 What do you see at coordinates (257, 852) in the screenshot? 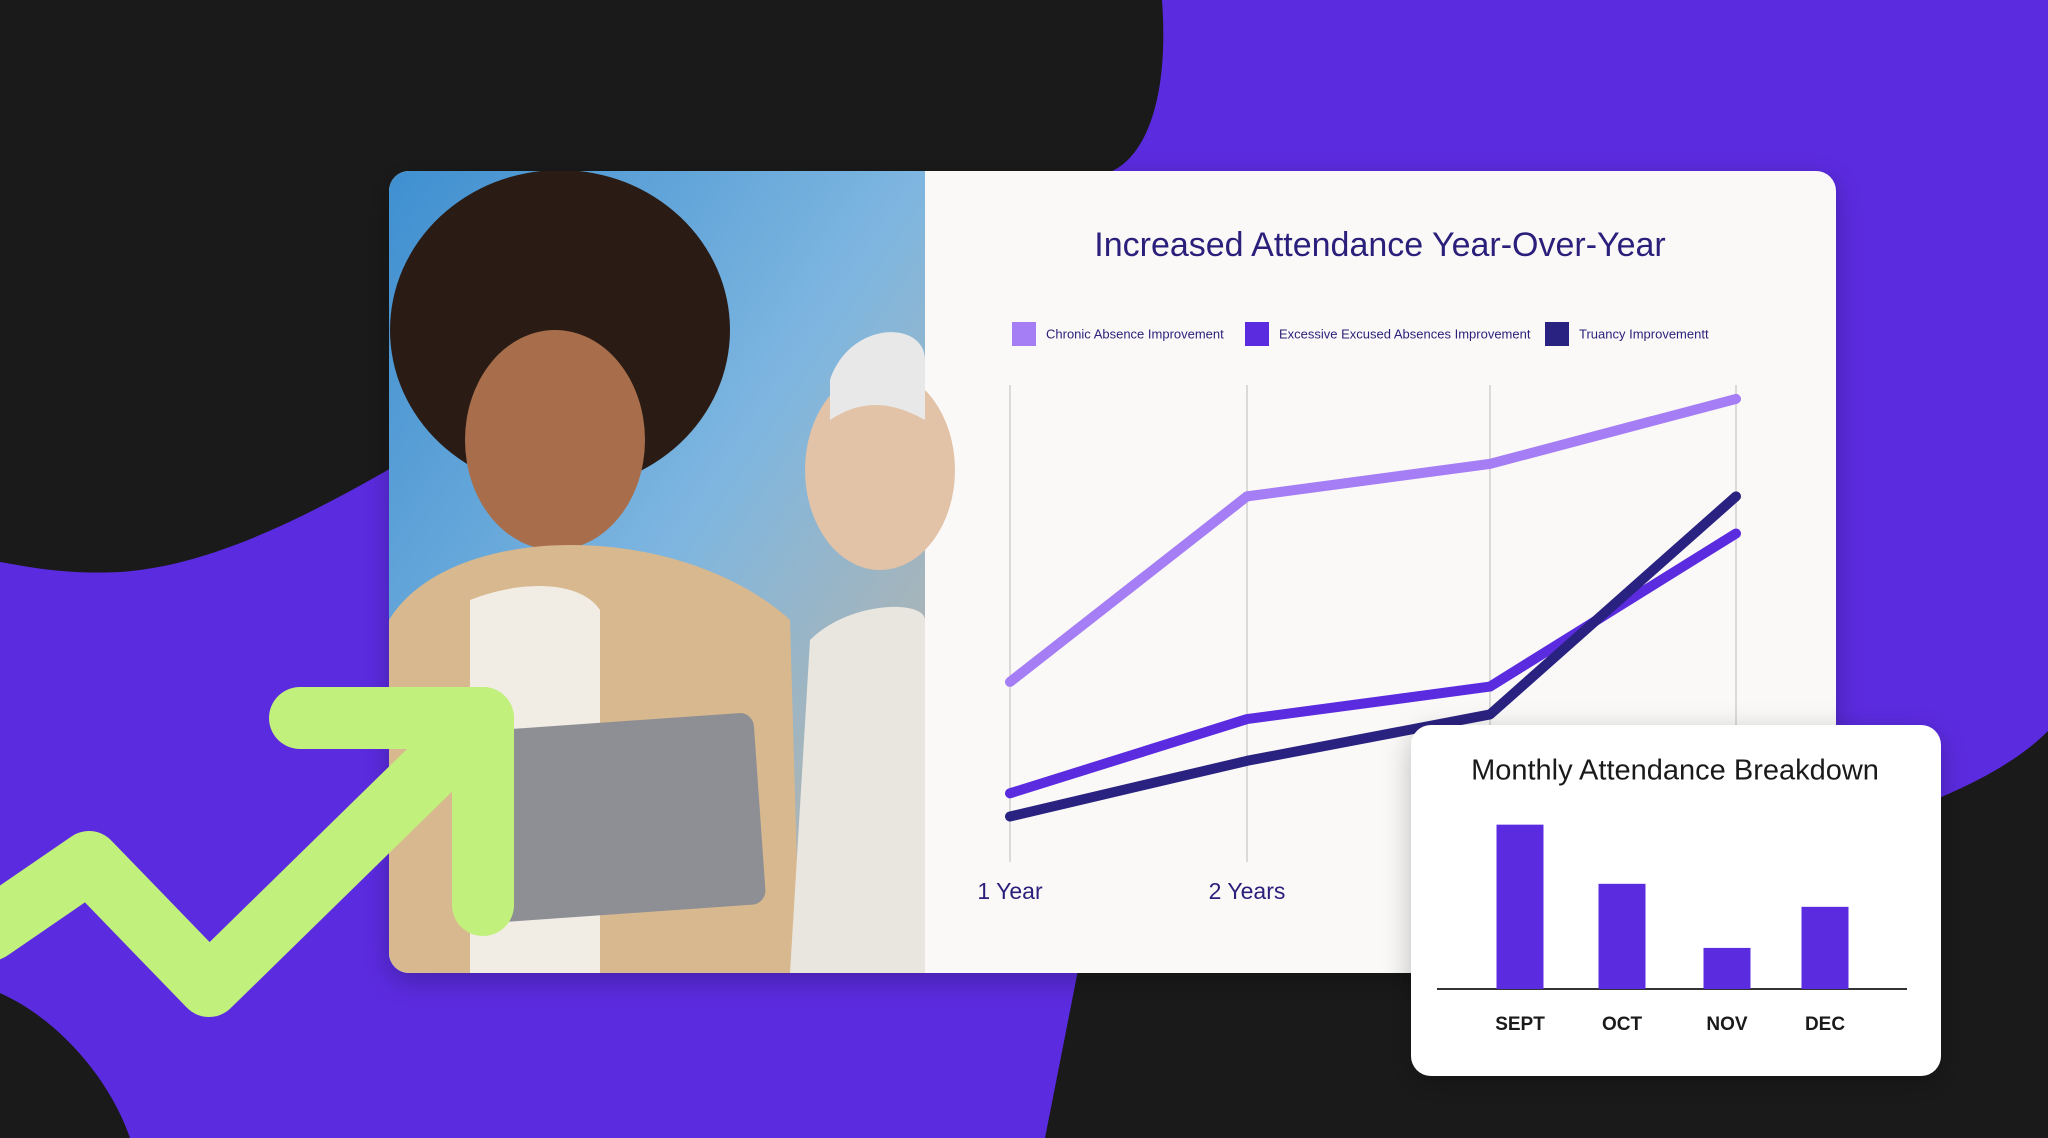
I see `trend-arrow` at bounding box center [257, 852].